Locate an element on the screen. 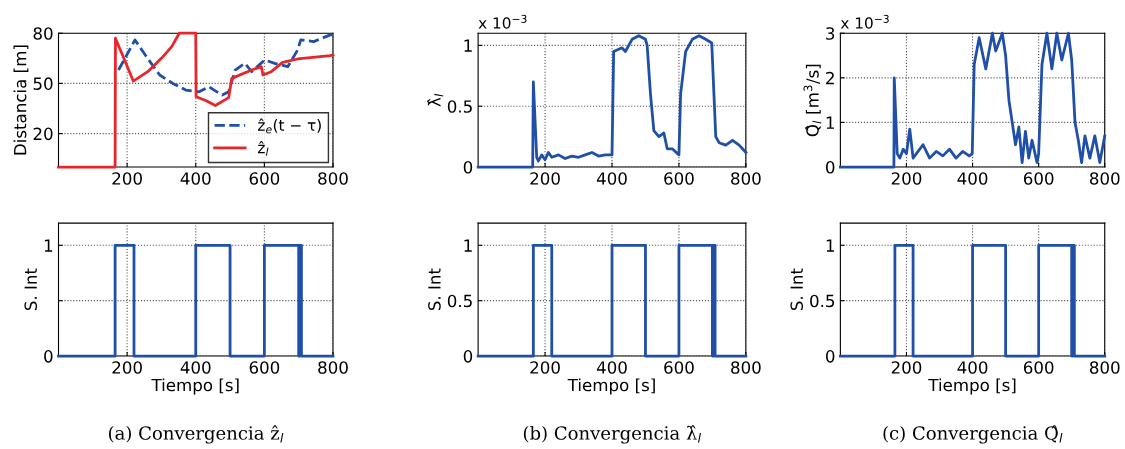 This screenshot has width=1125, height=449. legend-label: ẑ$_{e}$(t − τ) is located at coordinates (289, 126).